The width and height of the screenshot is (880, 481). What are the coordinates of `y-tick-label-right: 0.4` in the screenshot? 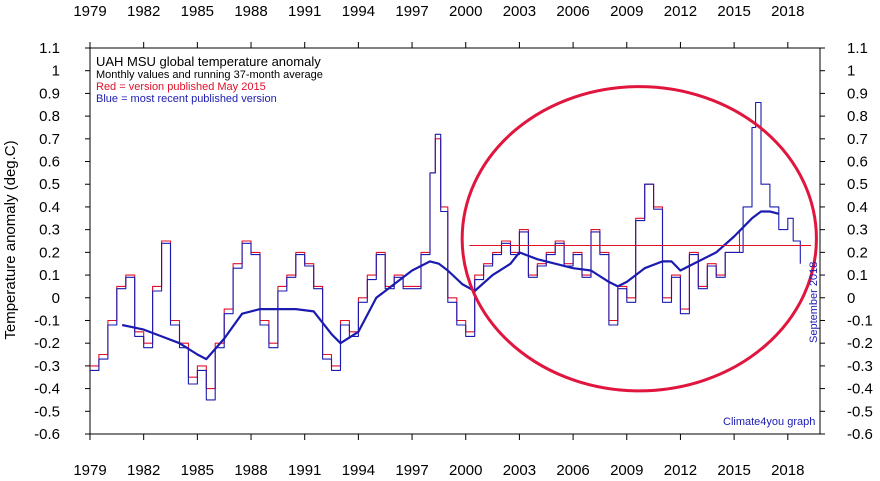 It's located at (857, 207).